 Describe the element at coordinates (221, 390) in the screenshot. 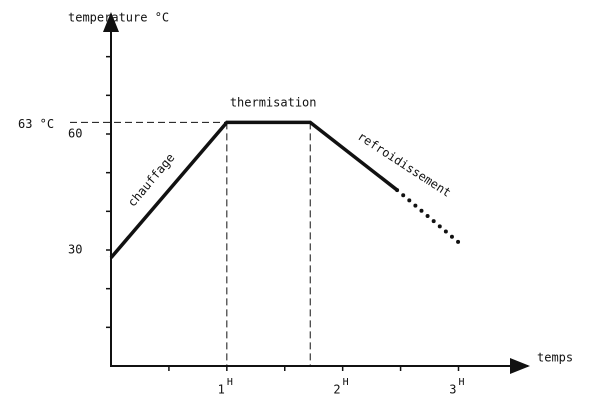

I see `x-tick-label: 1` at that location.